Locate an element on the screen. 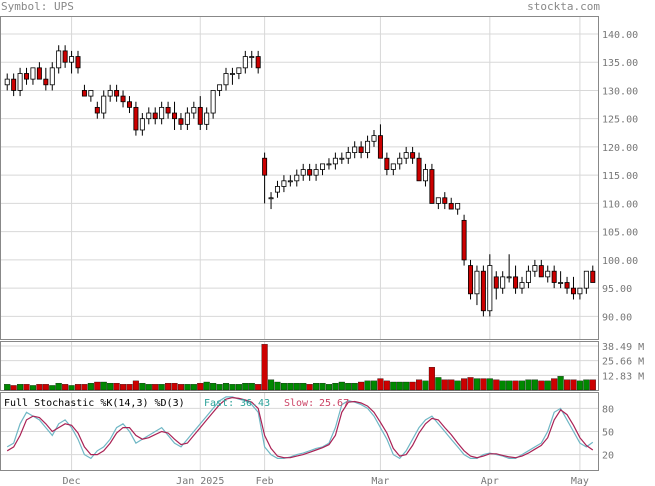 Image resolution: width=655 pixels, height=486 pixels. price-tick-label: 95.00 is located at coordinates (617, 289).